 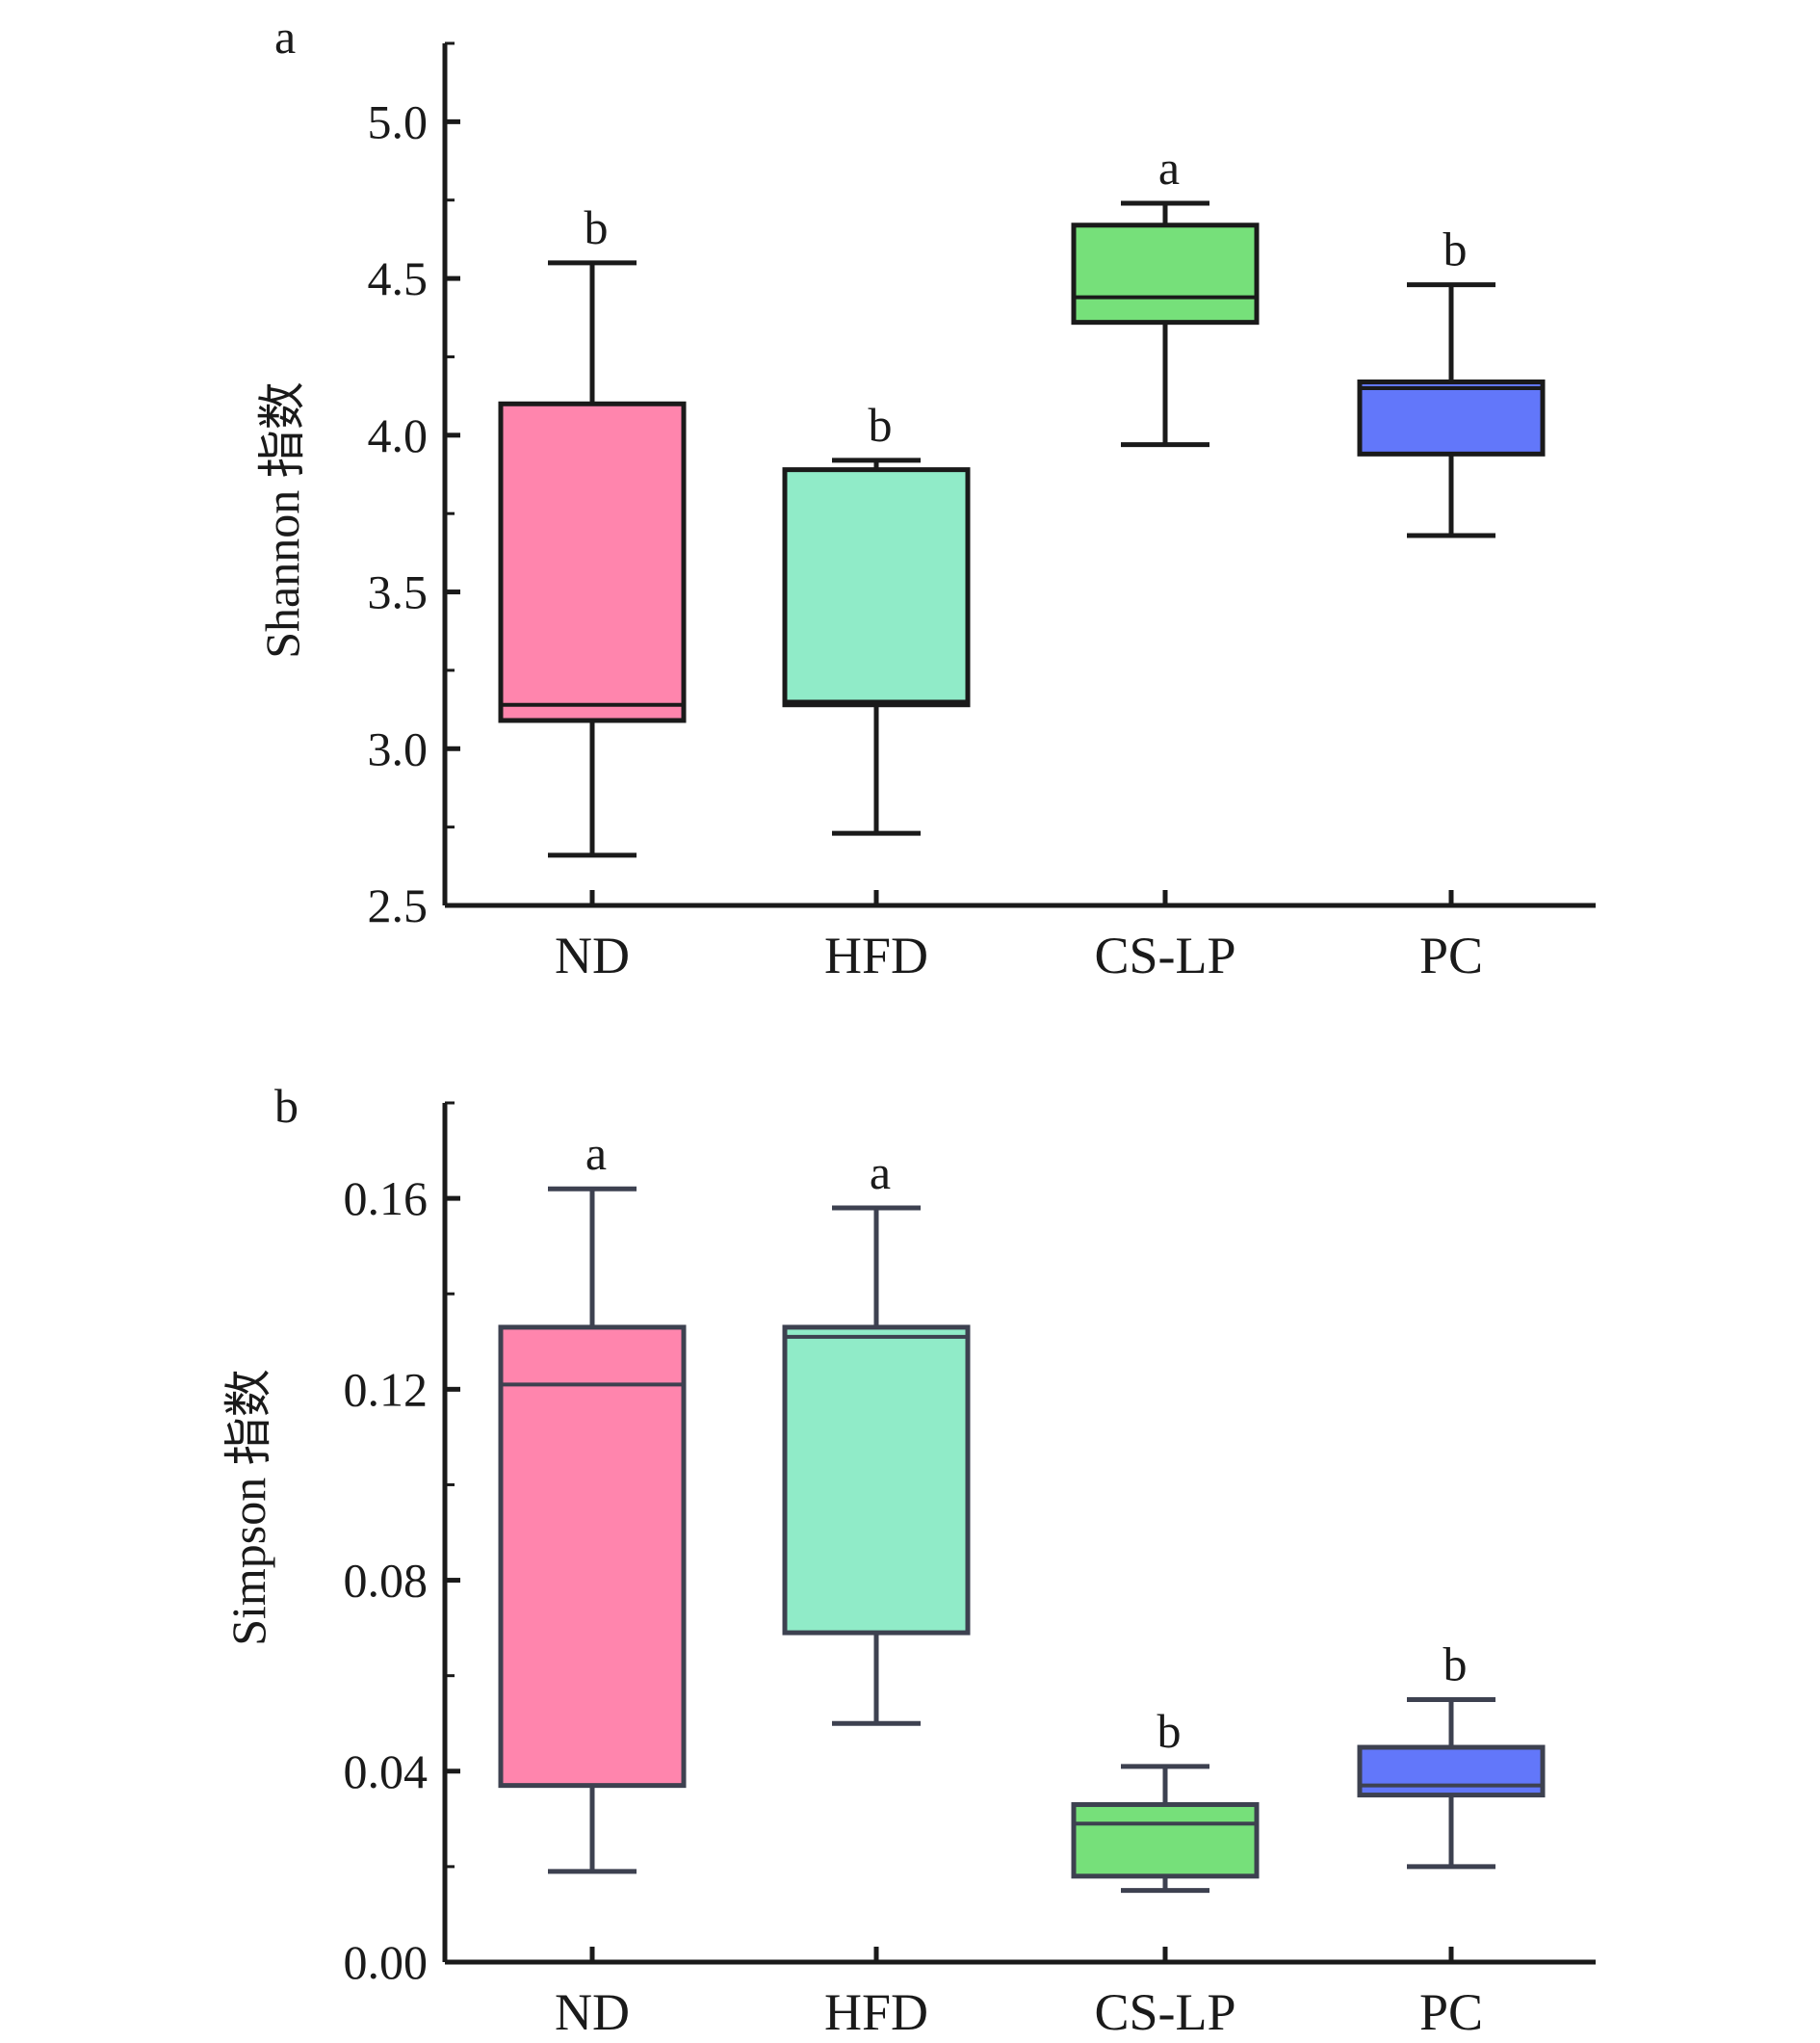 I want to click on box-hfd: b, so click(x=876, y=617).